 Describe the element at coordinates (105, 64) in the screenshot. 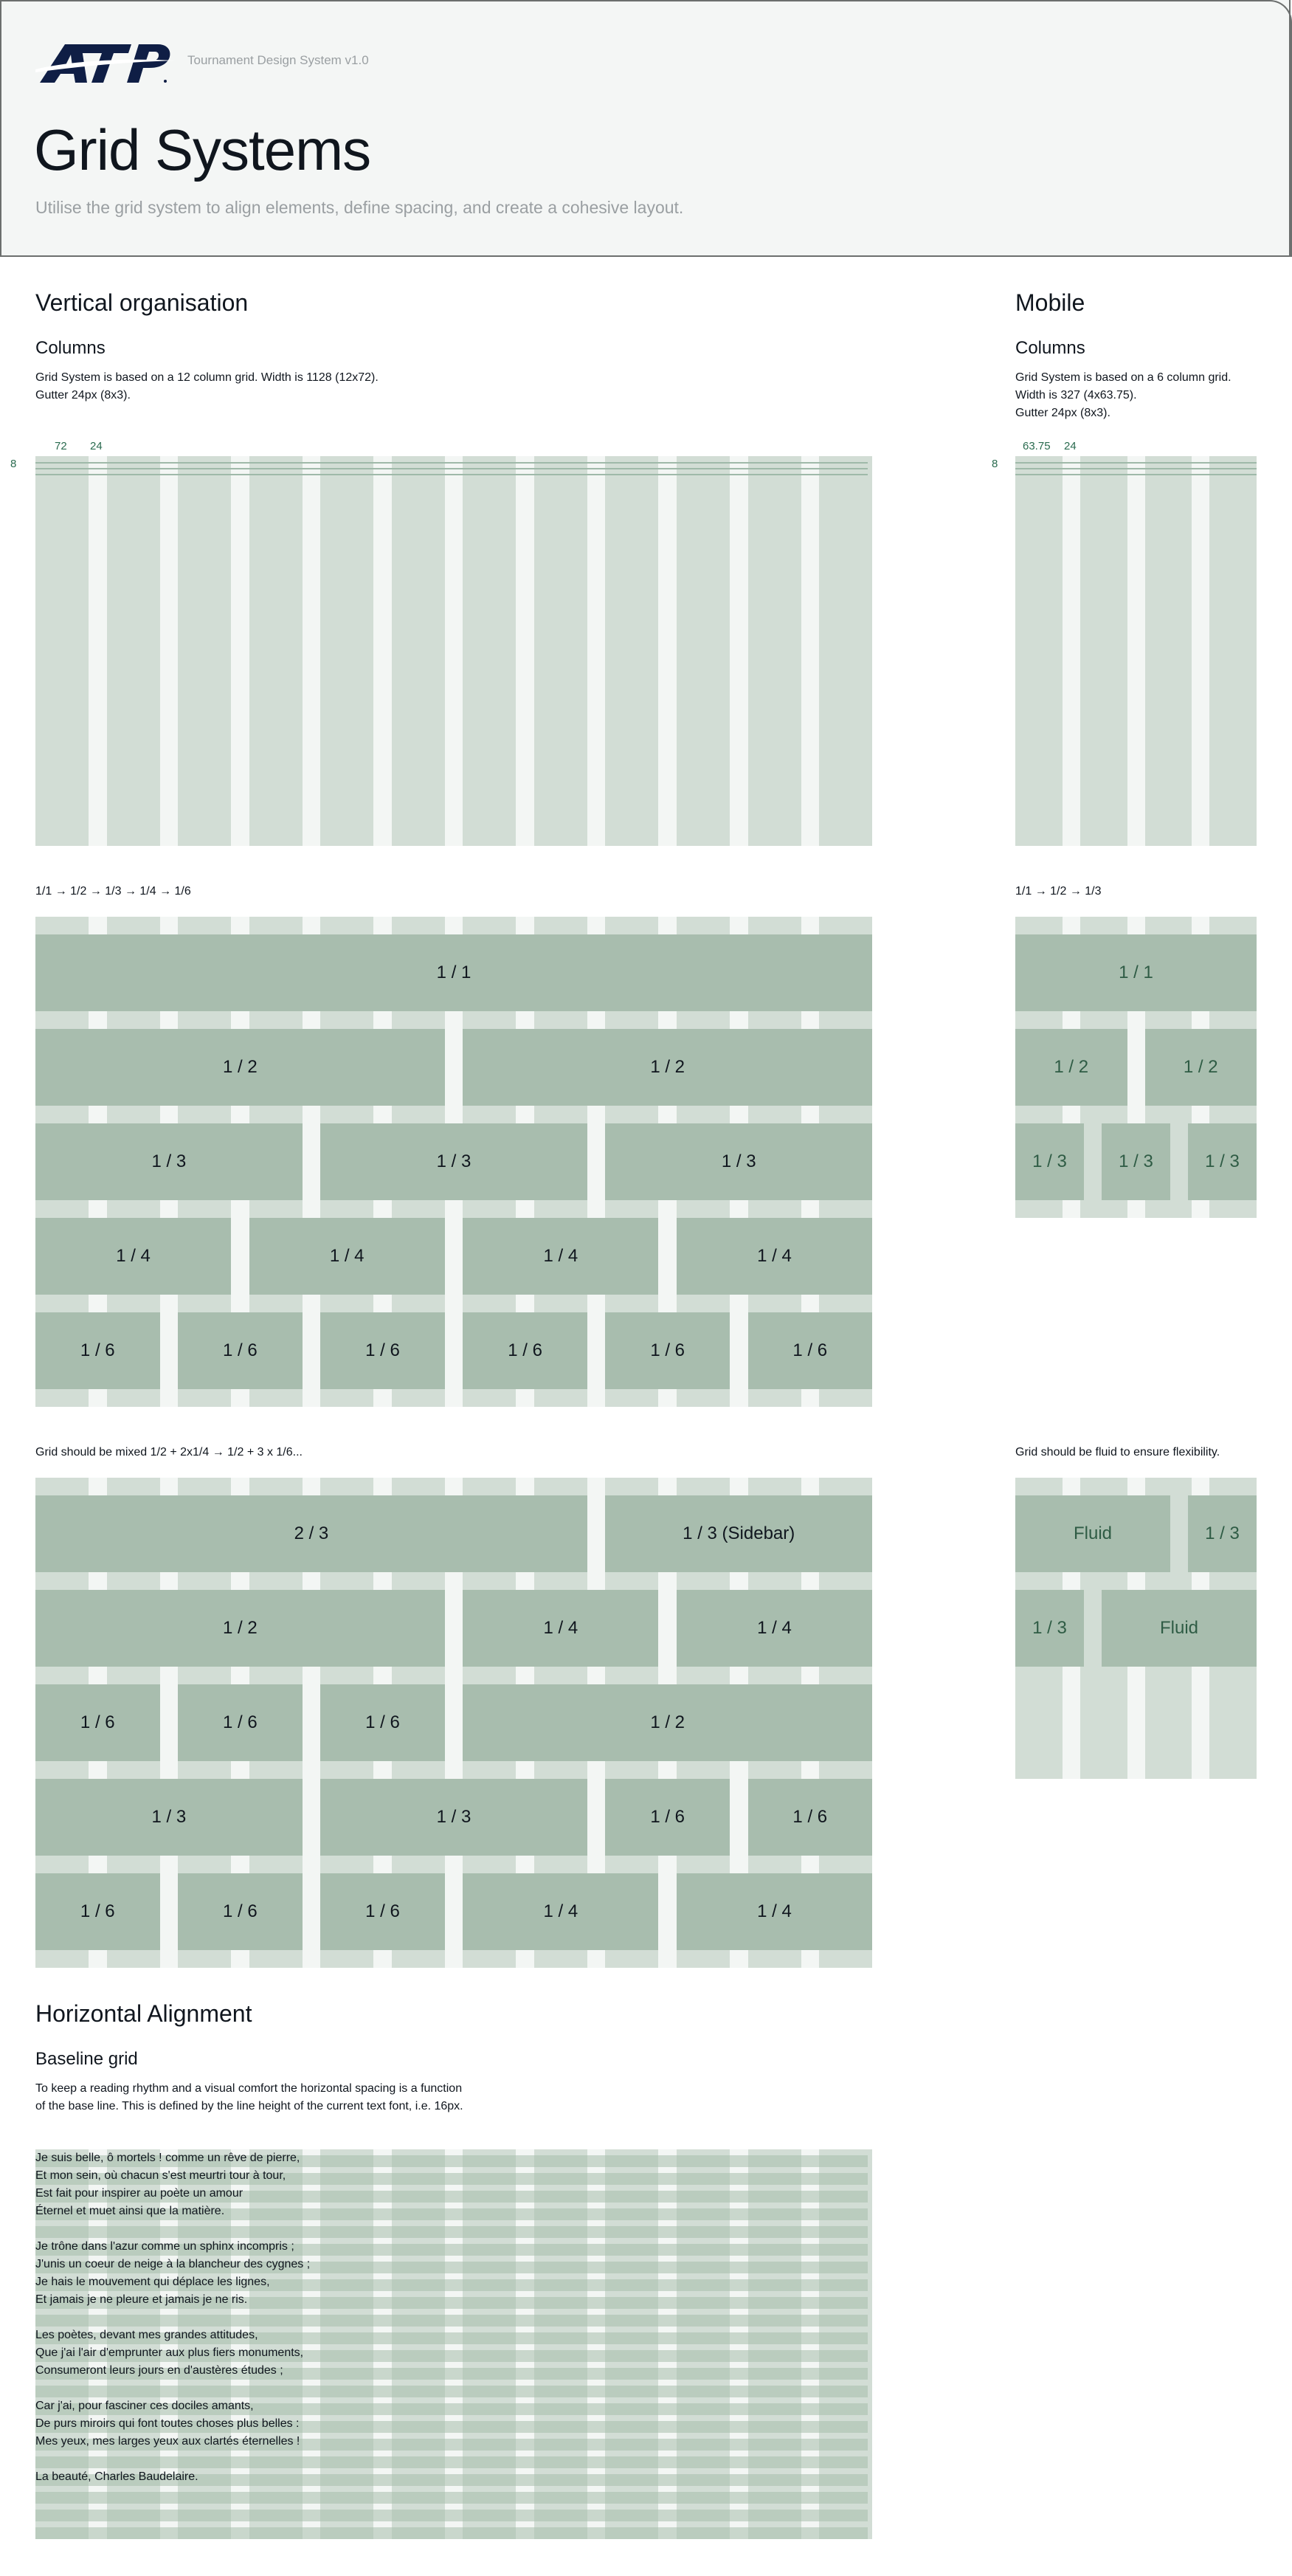

I see `atp-logo` at that location.